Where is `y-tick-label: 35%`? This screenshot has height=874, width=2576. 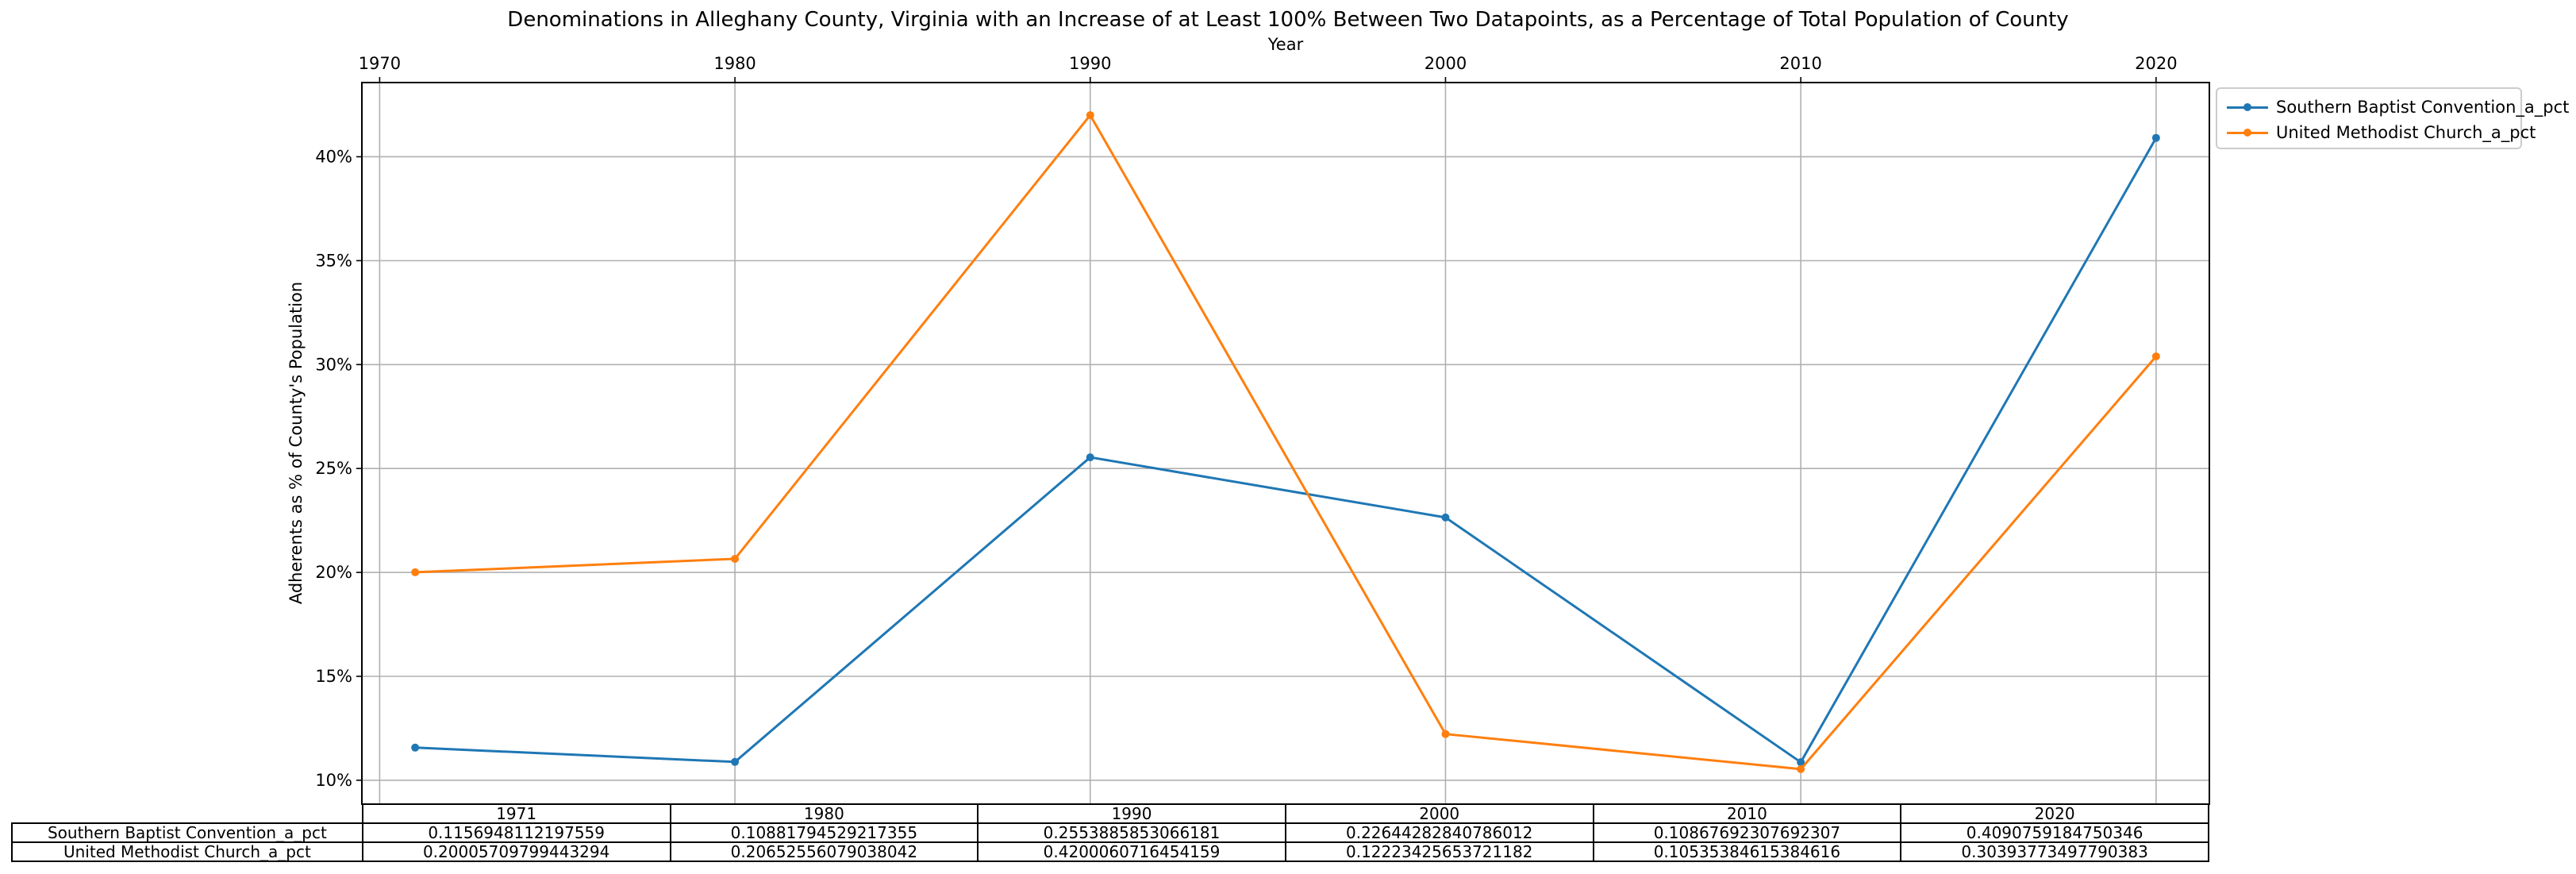
y-tick-label: 35% is located at coordinates (333, 260).